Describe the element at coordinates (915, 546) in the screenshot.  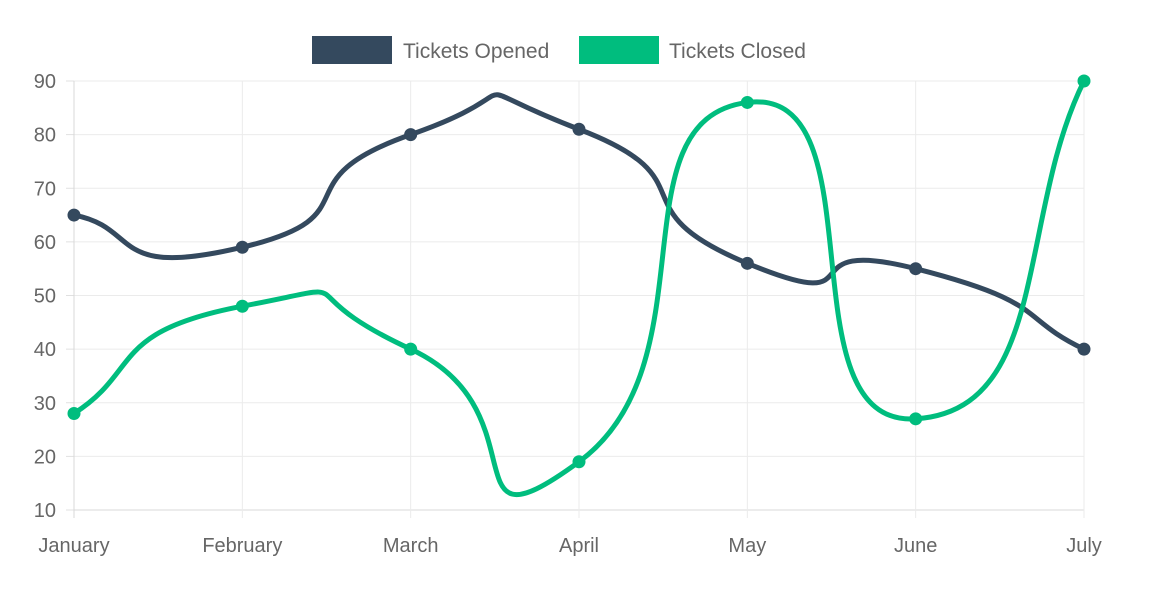
I see `x-tick-label: June` at that location.